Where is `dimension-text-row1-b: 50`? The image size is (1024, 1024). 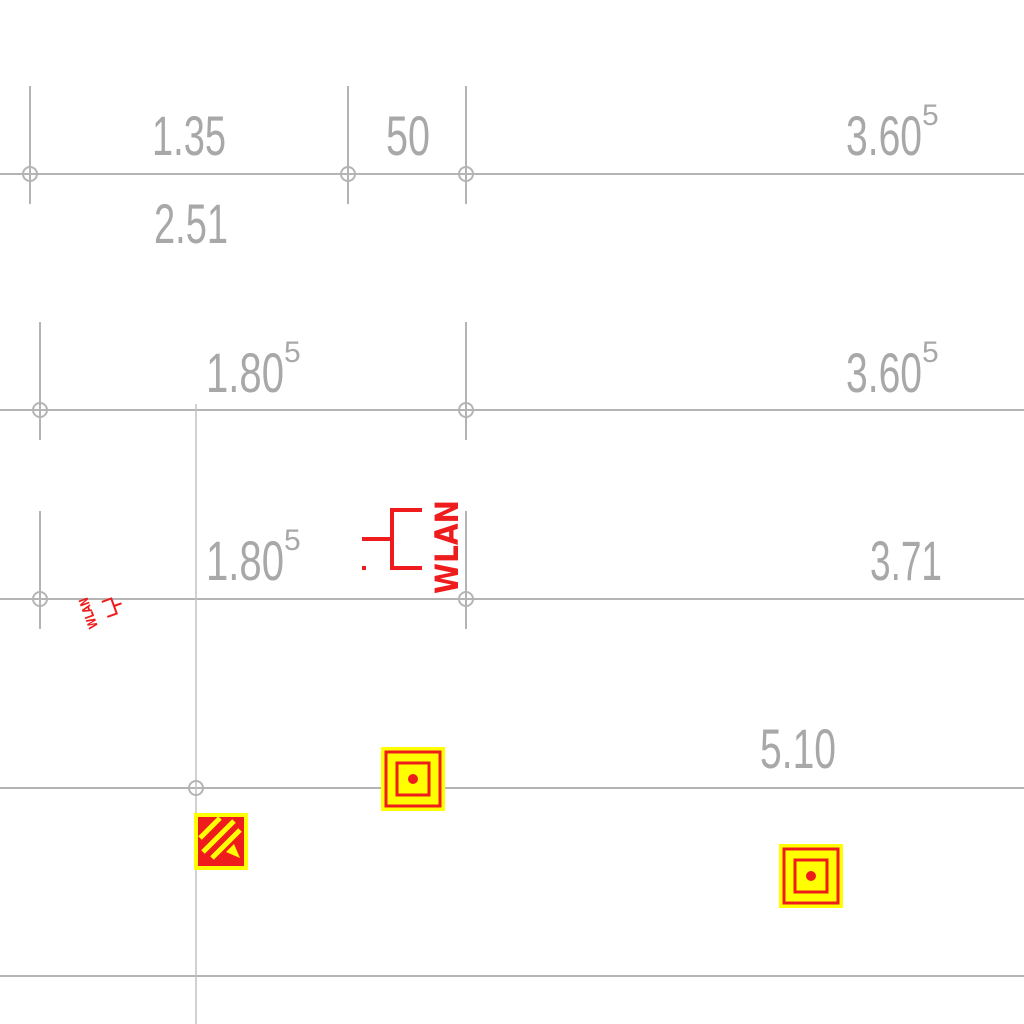 dimension-text-row1-b: 50 is located at coordinates (408, 135).